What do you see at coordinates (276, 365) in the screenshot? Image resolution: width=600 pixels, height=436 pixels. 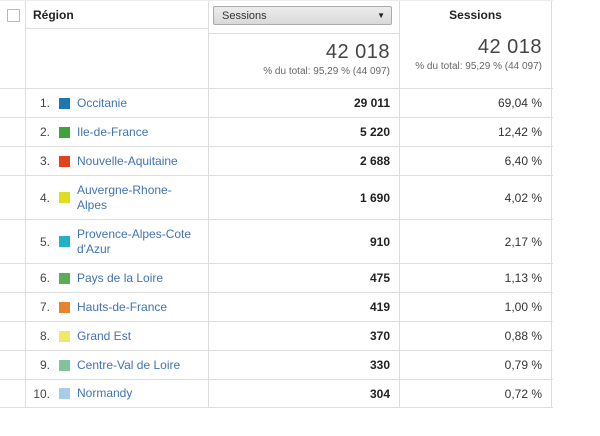 I see `table-row: 9. Centre-Val de Loire 330 0,79 %` at bounding box center [276, 365].